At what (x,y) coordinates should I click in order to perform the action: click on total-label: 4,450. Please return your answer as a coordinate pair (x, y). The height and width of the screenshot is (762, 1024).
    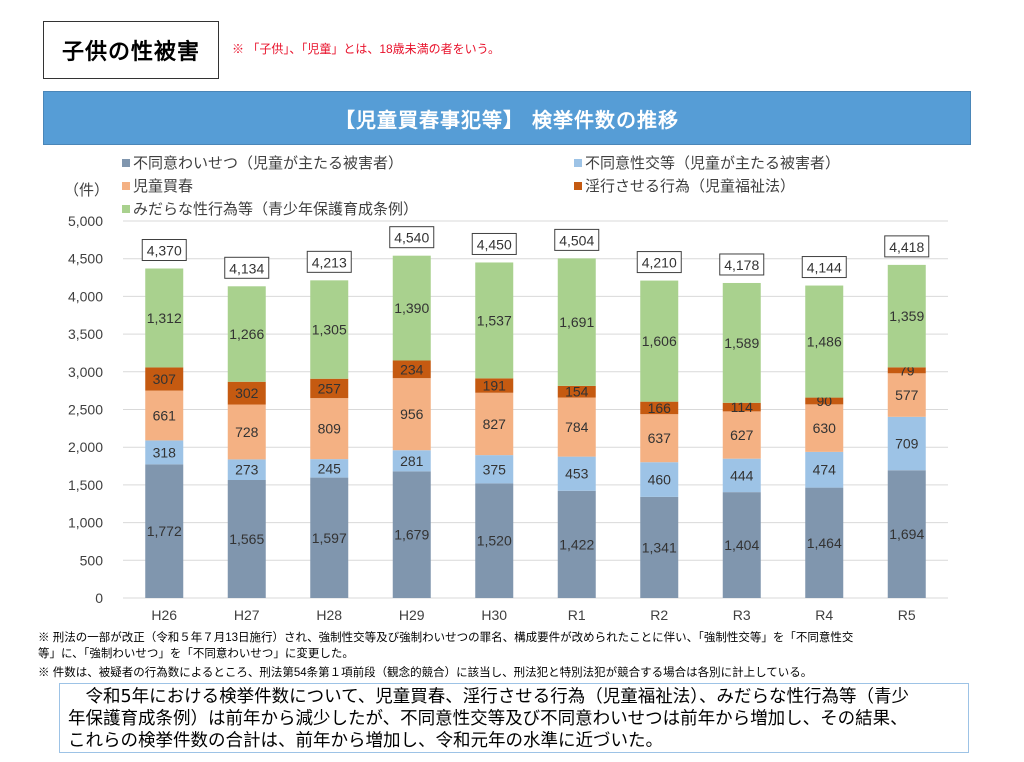
    Looking at the image, I should click on (494, 244).